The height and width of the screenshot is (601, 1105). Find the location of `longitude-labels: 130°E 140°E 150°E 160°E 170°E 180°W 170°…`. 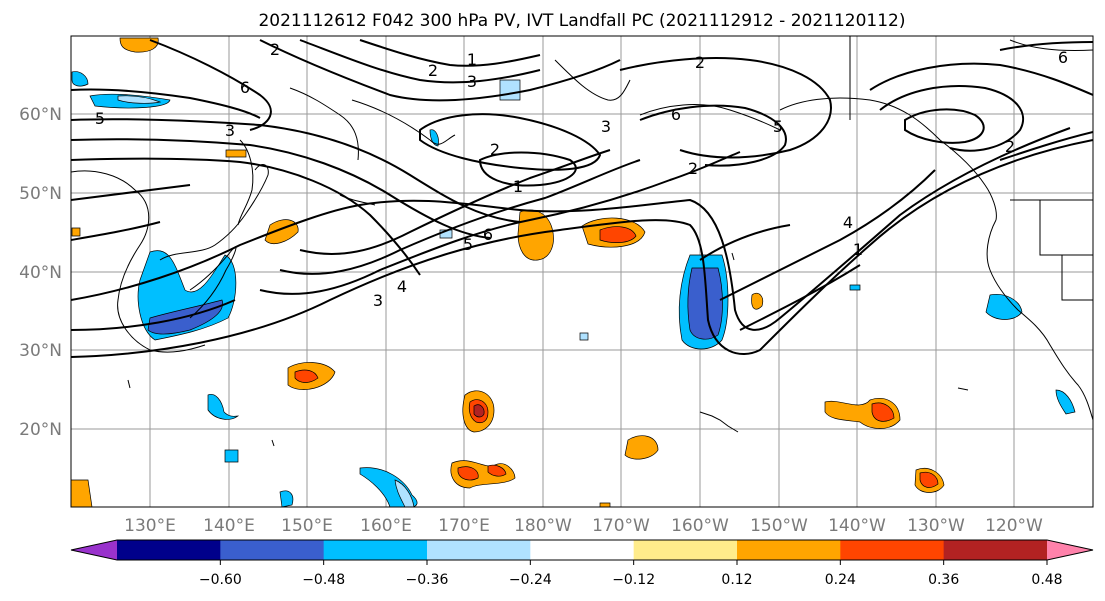

longitude-labels: 130°E 140°E 150°E 160°E 170°E 180°W 170°… is located at coordinates (583, 526).